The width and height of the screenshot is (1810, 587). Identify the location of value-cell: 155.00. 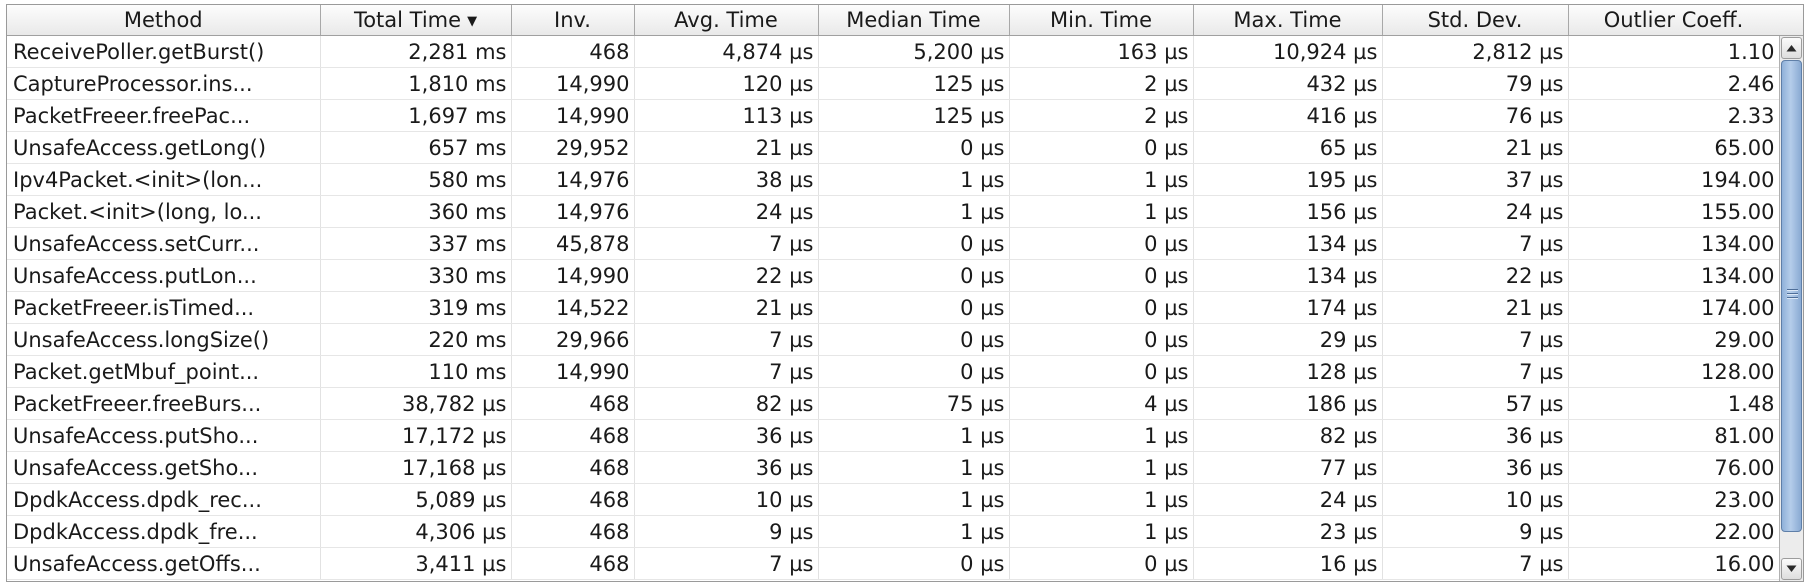
(1674, 211).